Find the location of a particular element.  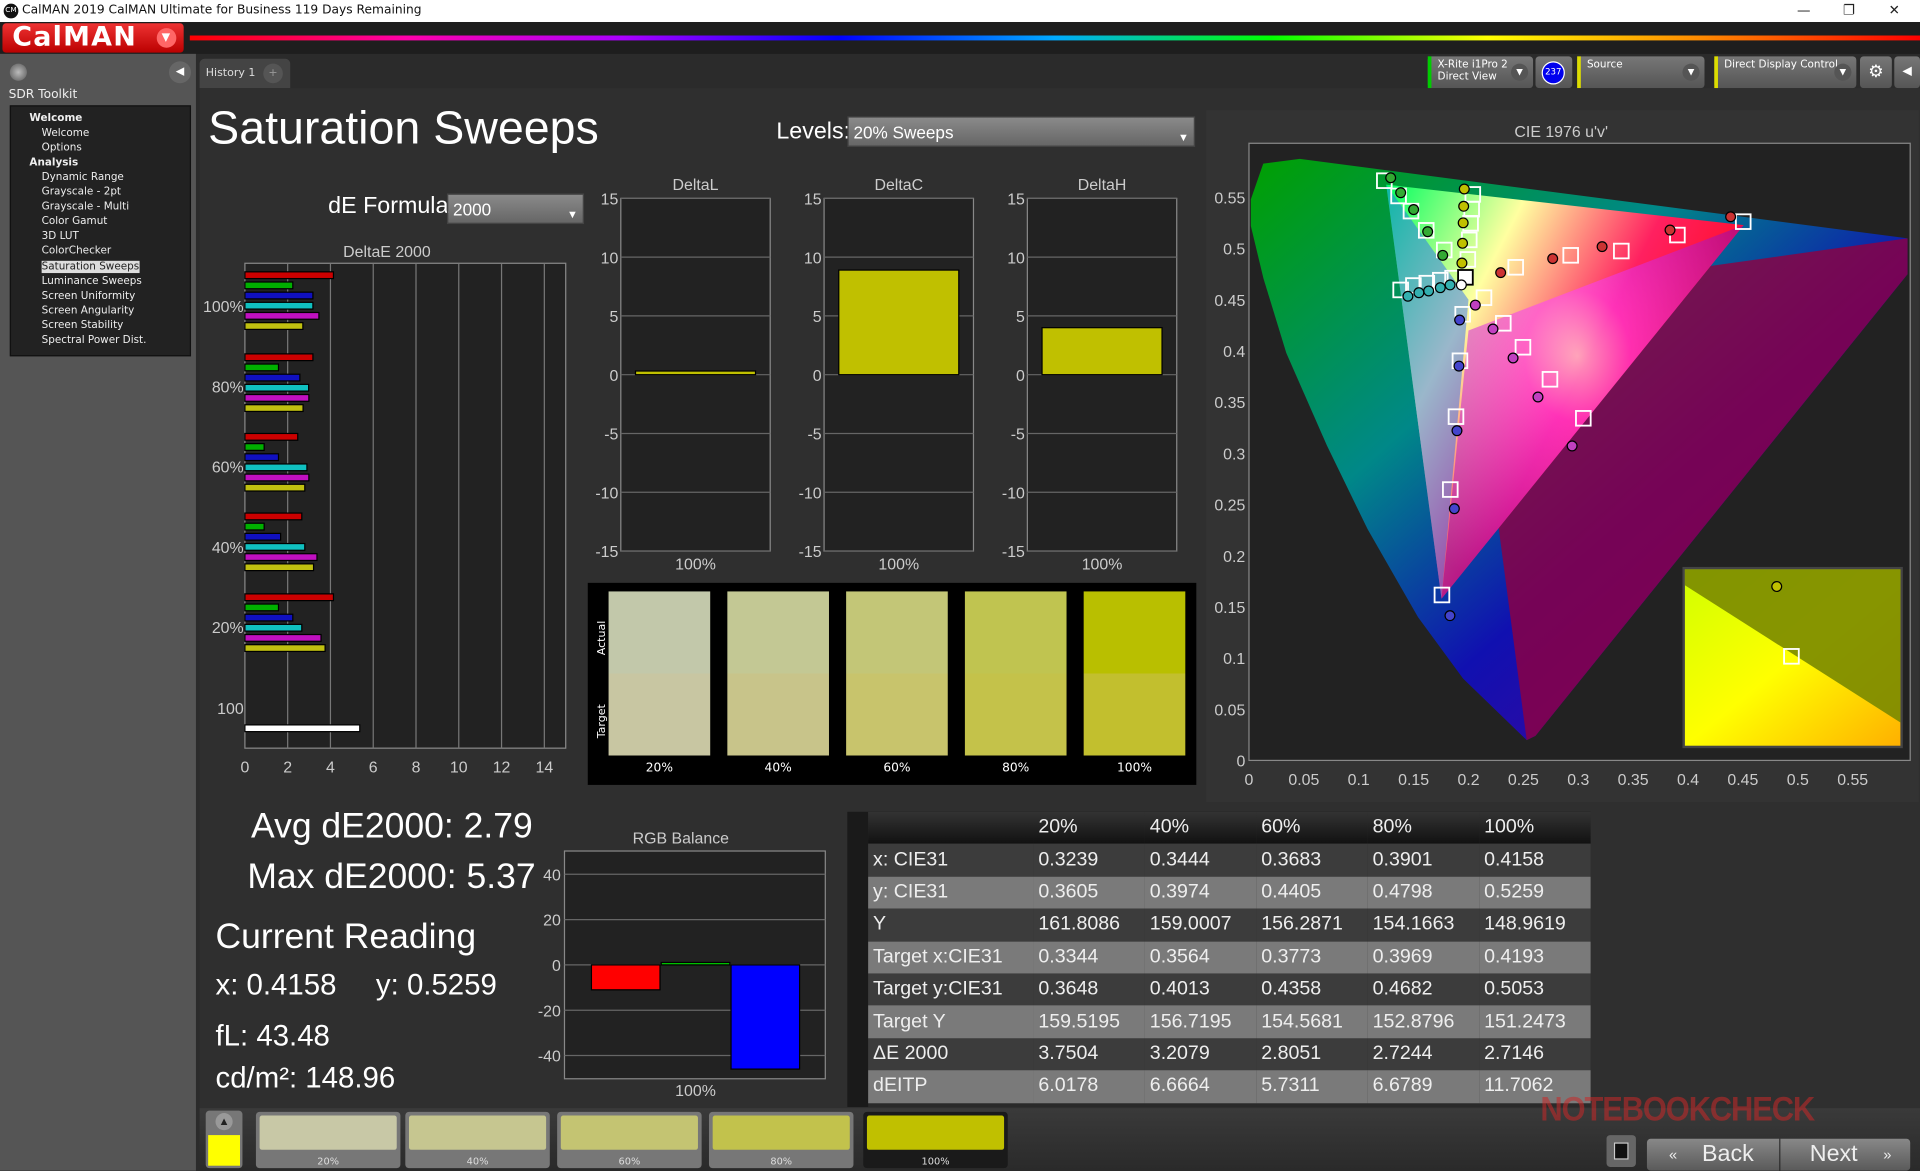

stop-button is located at coordinates (1621, 1151).